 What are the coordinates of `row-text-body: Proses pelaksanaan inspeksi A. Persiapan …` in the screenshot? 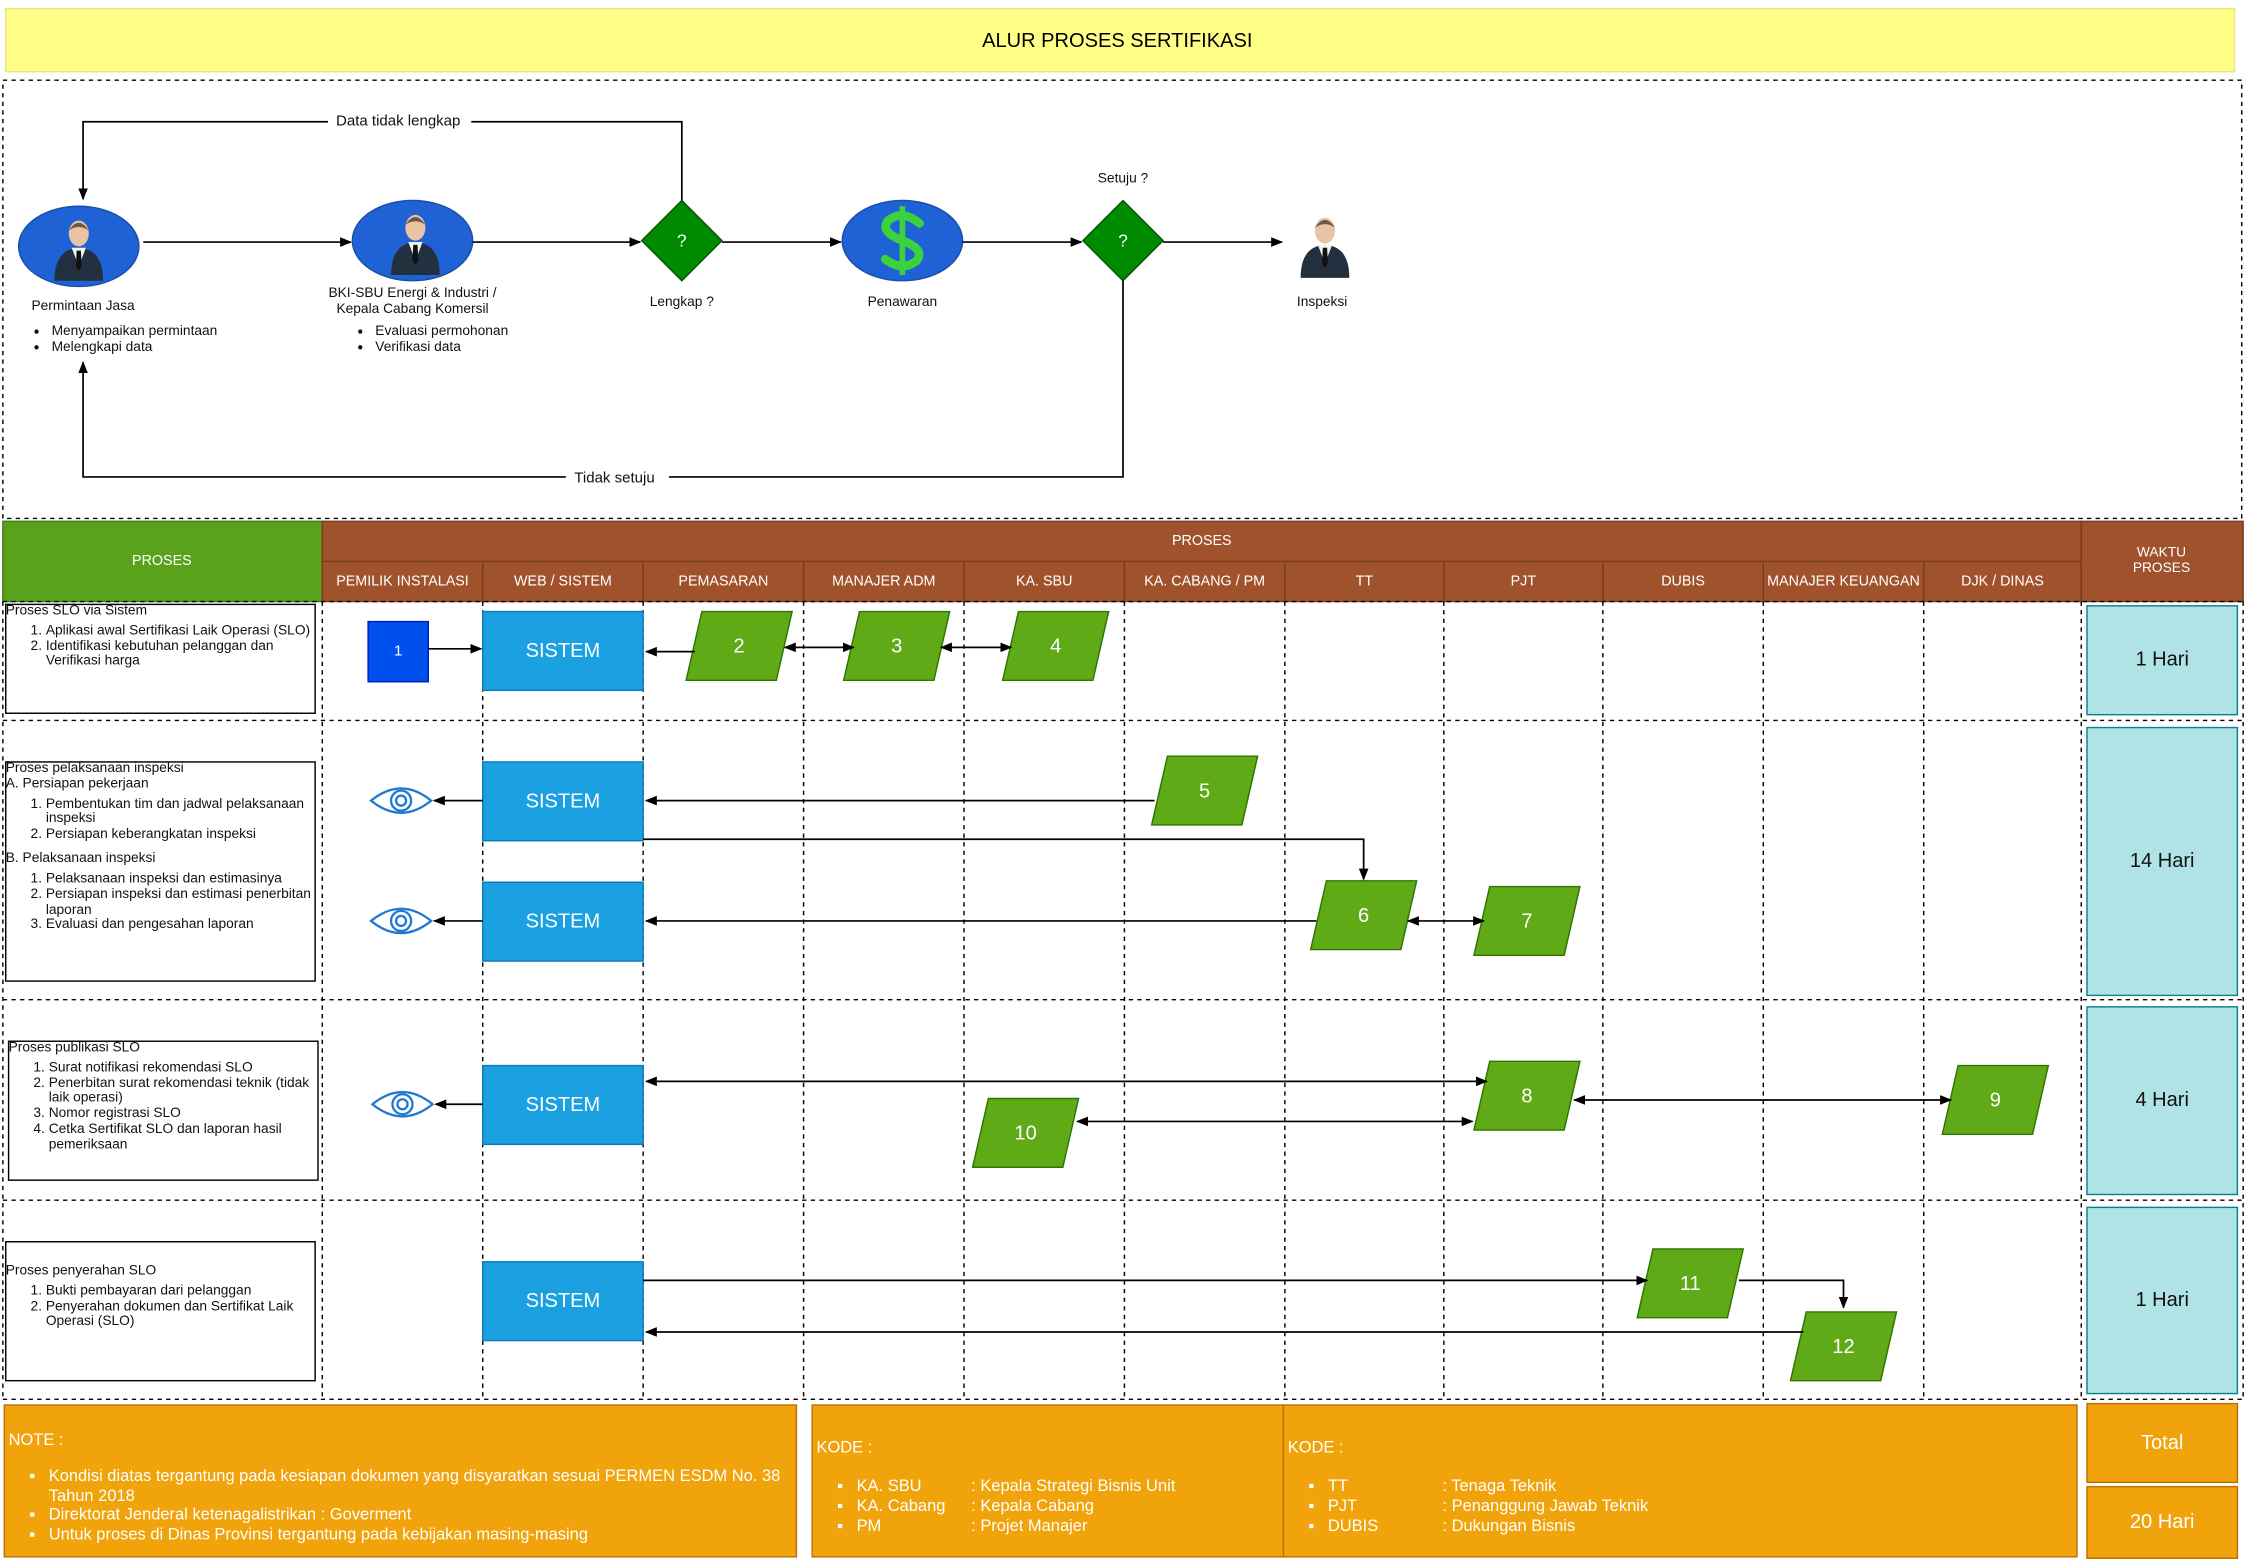 It's located at (160, 871).